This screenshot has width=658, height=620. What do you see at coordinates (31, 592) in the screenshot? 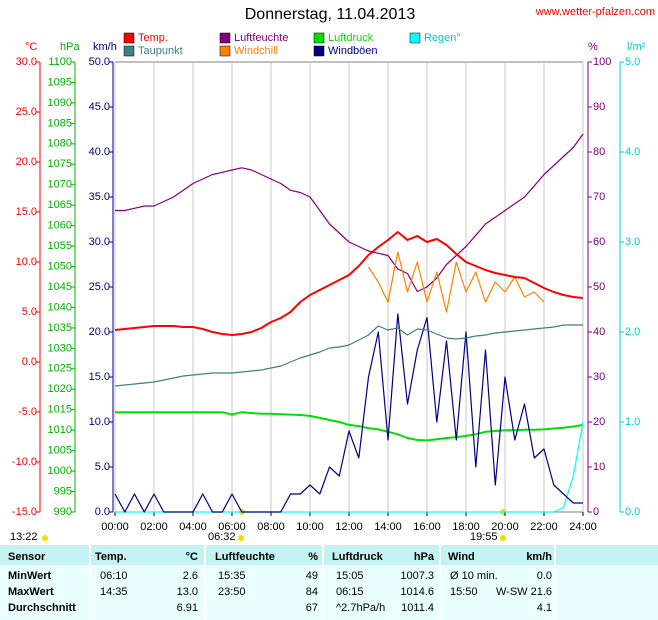
I see `table-cell: MaxWert` at bounding box center [31, 592].